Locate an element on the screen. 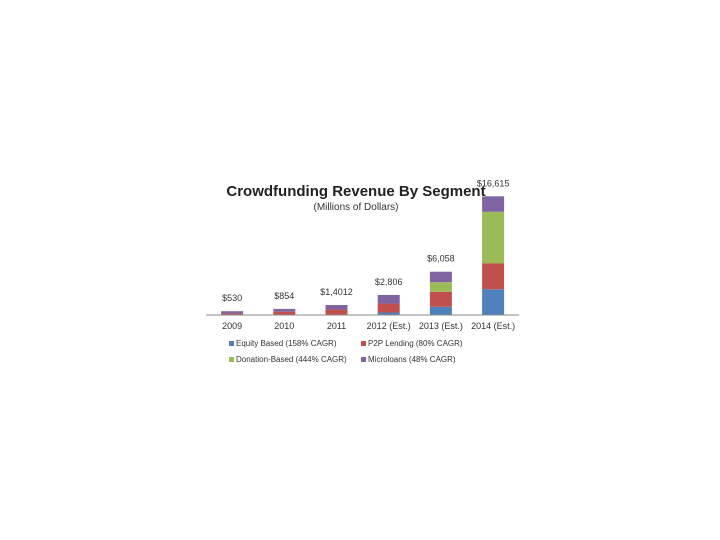 The width and height of the screenshot is (720, 540). total-label: $2,806 is located at coordinates (389, 282).